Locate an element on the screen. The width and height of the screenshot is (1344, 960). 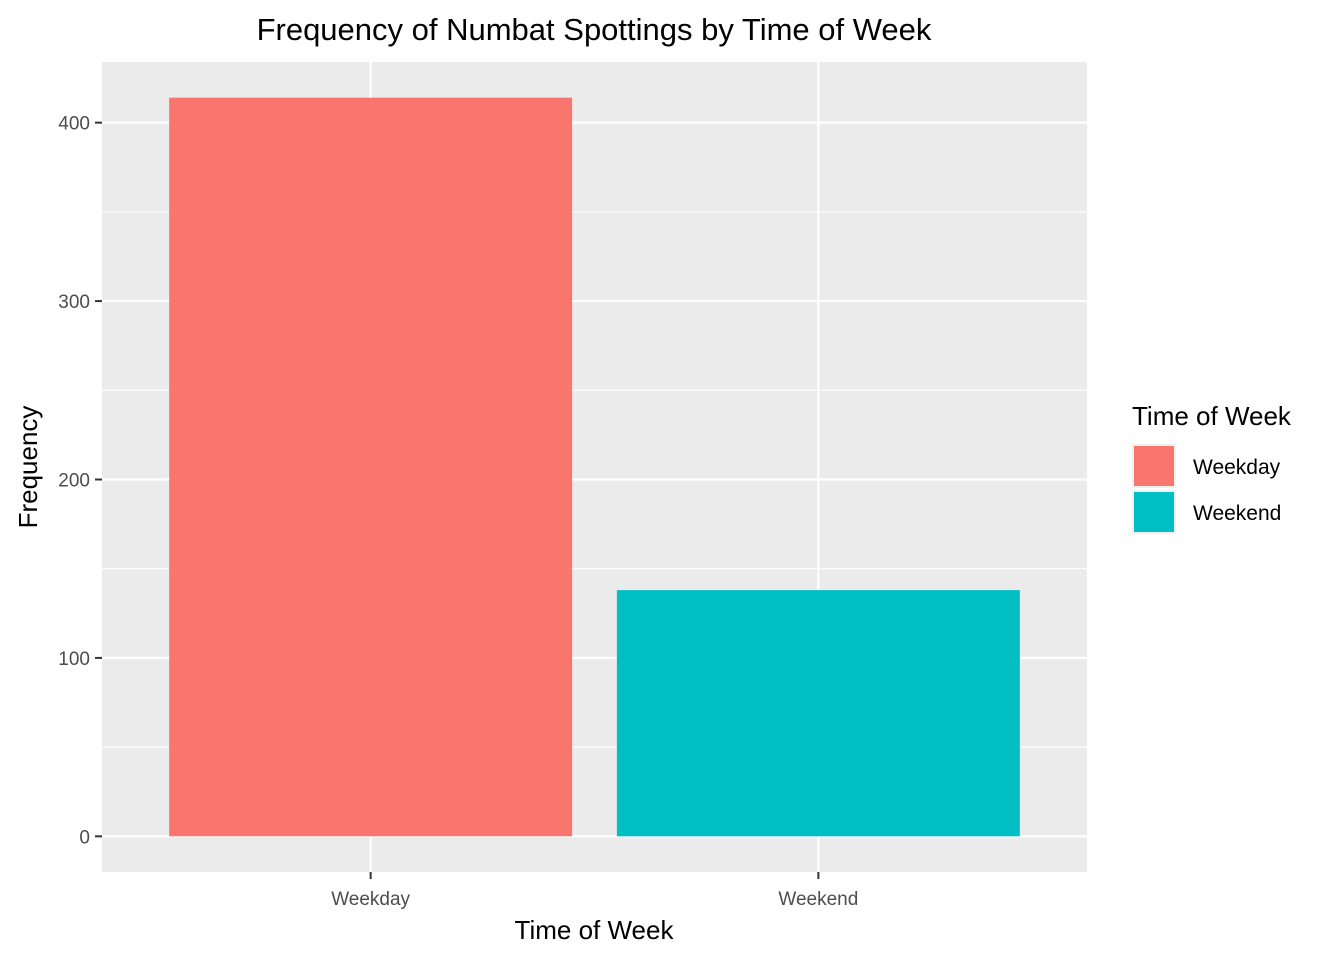
legend-label: Weekday is located at coordinates (1237, 467).